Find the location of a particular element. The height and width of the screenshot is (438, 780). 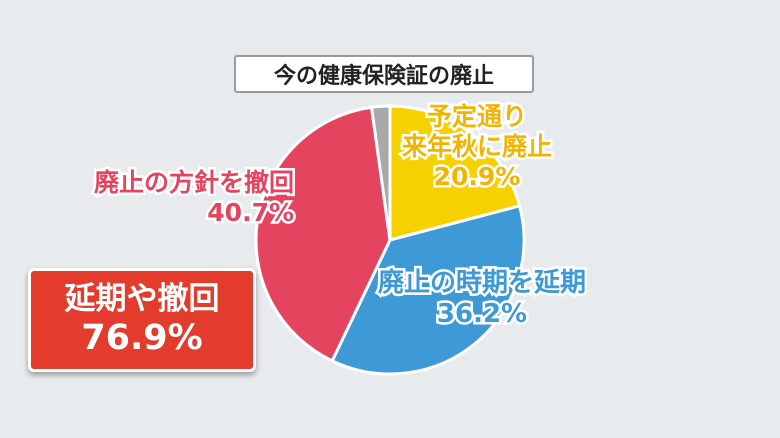

slice-other is located at coordinates (381, 173).